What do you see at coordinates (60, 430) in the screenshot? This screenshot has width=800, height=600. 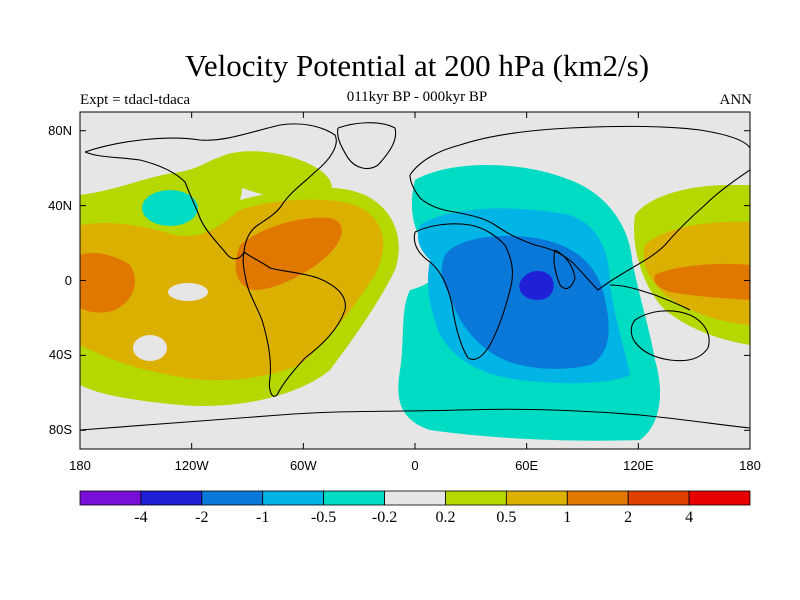 I see `y-tick-label: 80S` at bounding box center [60, 430].